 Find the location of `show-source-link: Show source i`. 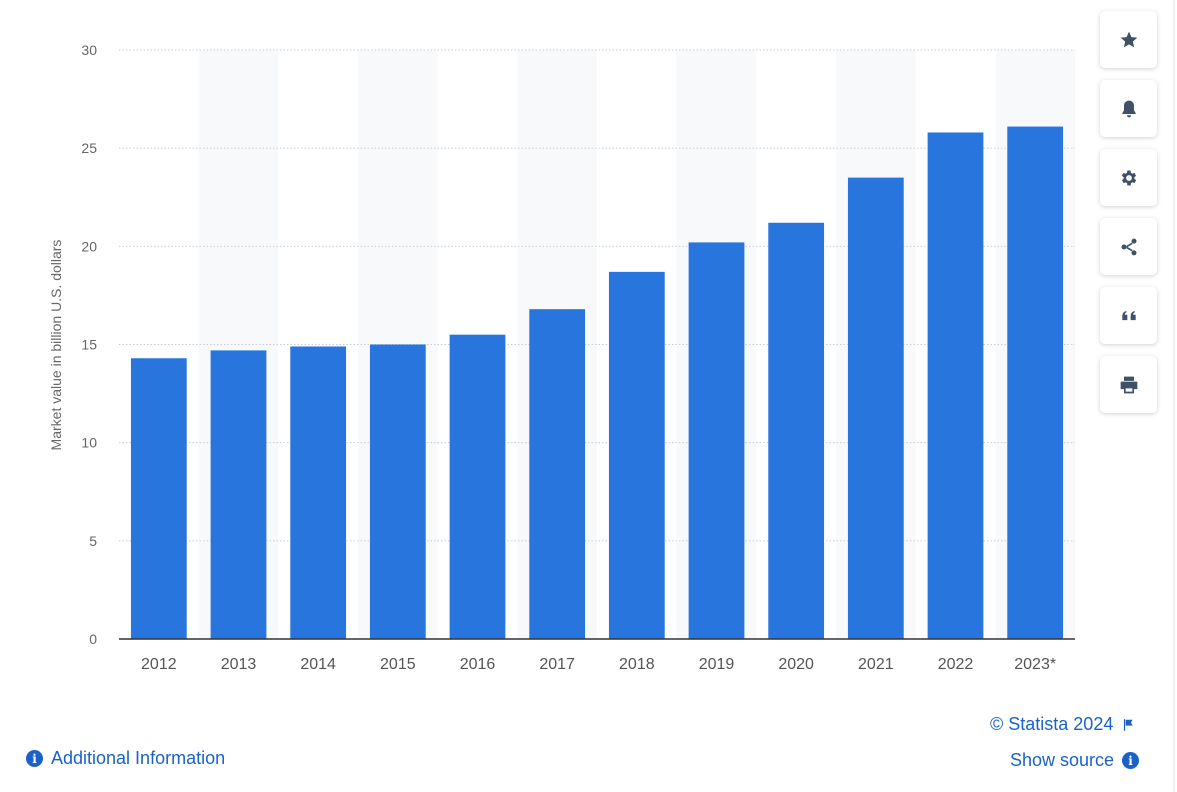

show-source-link: Show source i is located at coordinates (1075, 760).